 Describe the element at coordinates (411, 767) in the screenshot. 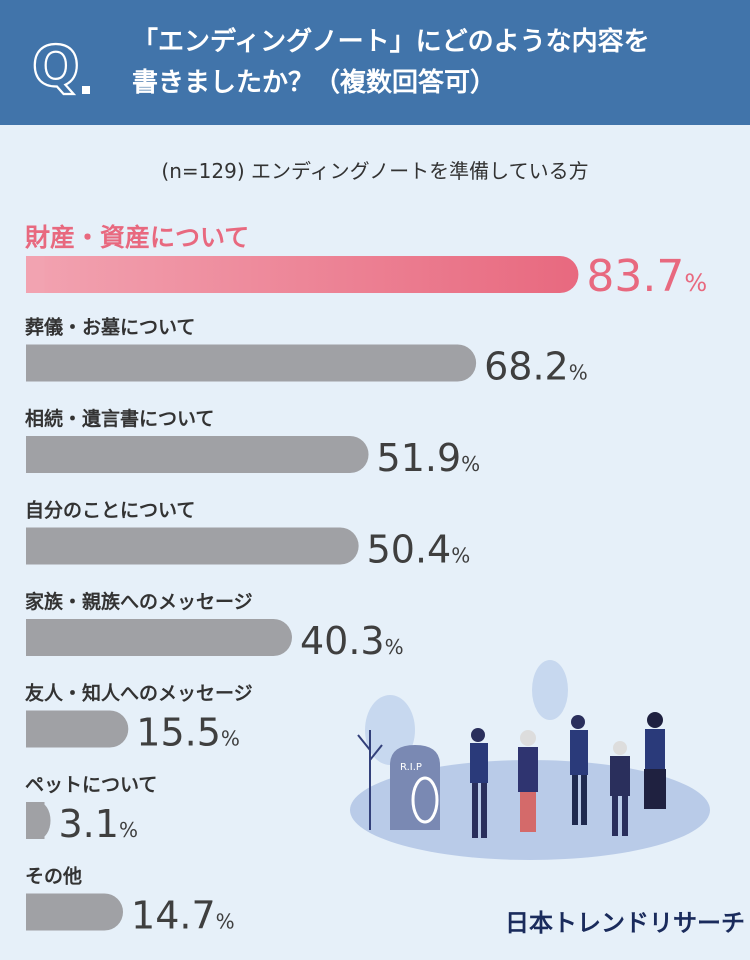

I see `svg-text: R.I.P` at that location.